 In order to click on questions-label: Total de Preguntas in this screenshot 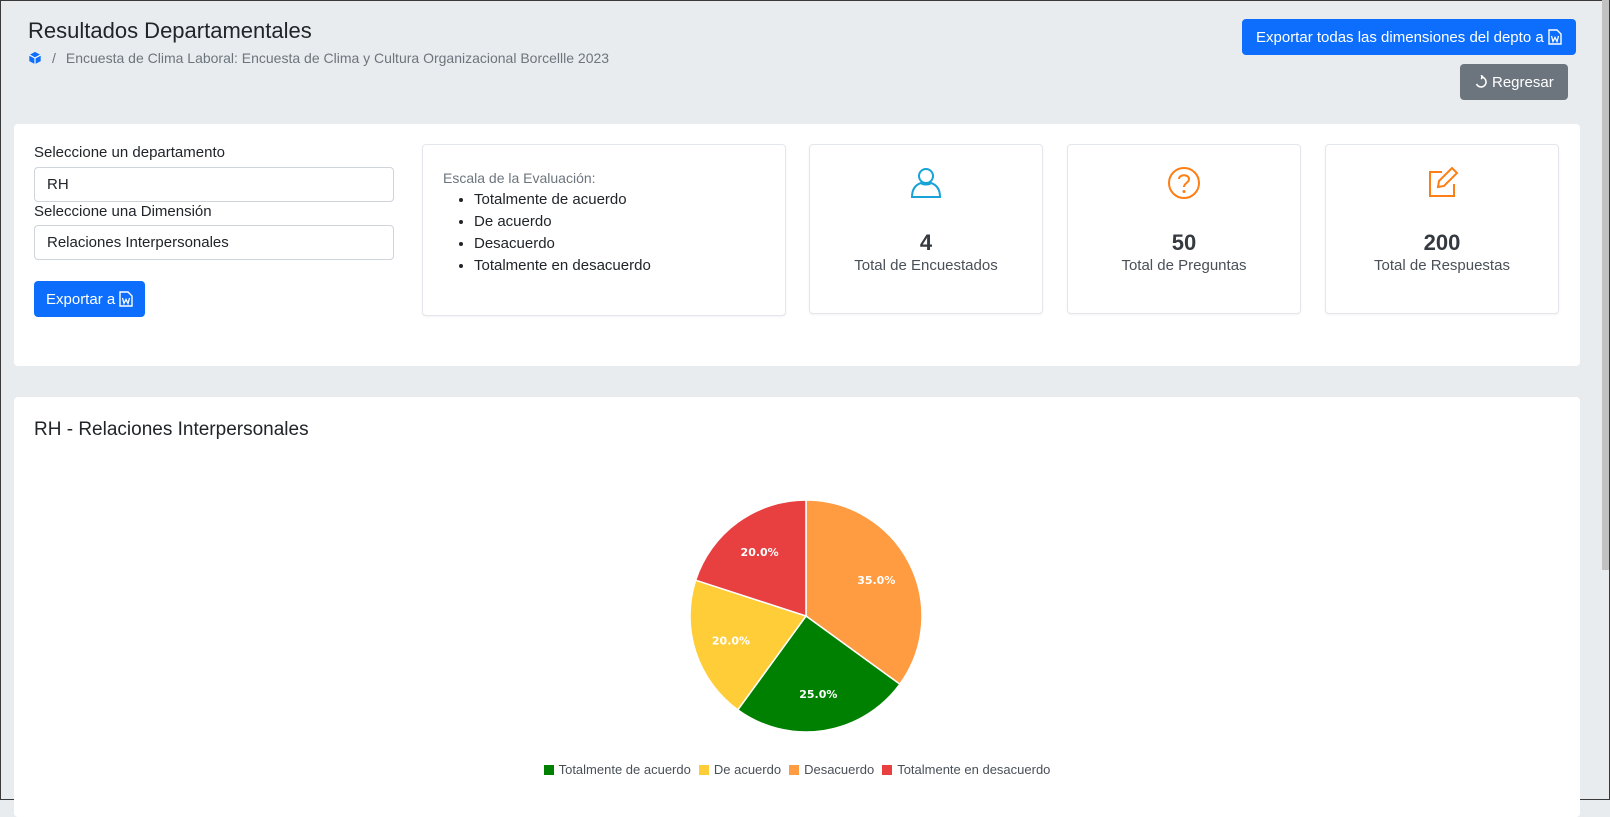, I will do `click(1184, 265)`.